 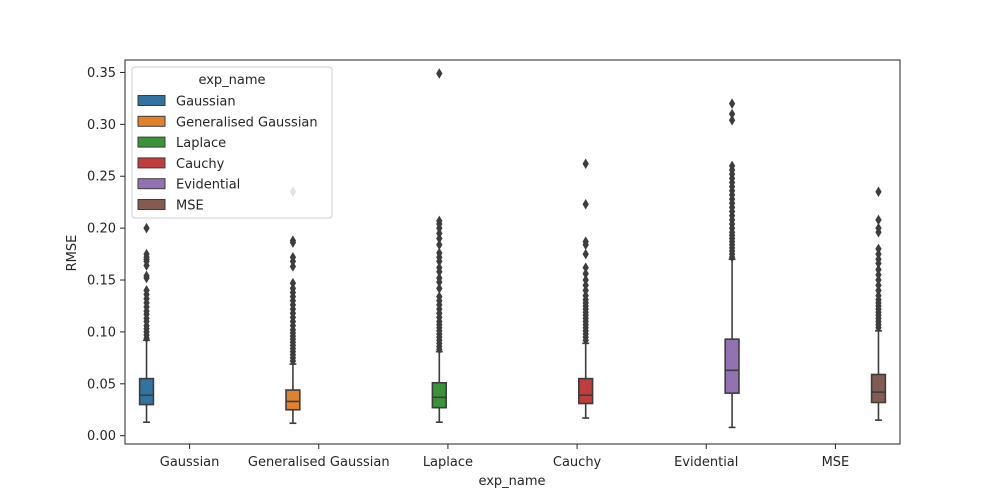 I want to click on y-tick-label: 0.00, so click(x=101, y=436).